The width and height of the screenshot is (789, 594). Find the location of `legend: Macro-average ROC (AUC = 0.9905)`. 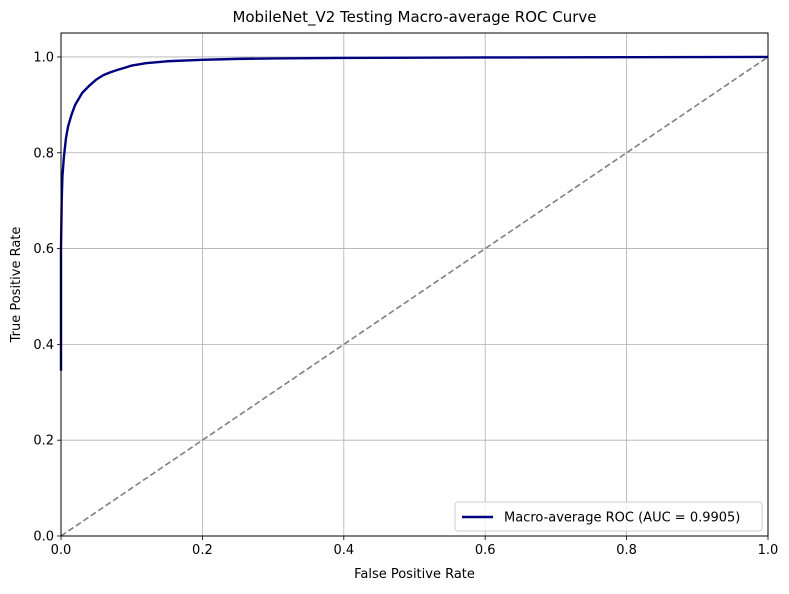

legend: Macro-average ROC (AUC = 0.9905) is located at coordinates (608, 516).